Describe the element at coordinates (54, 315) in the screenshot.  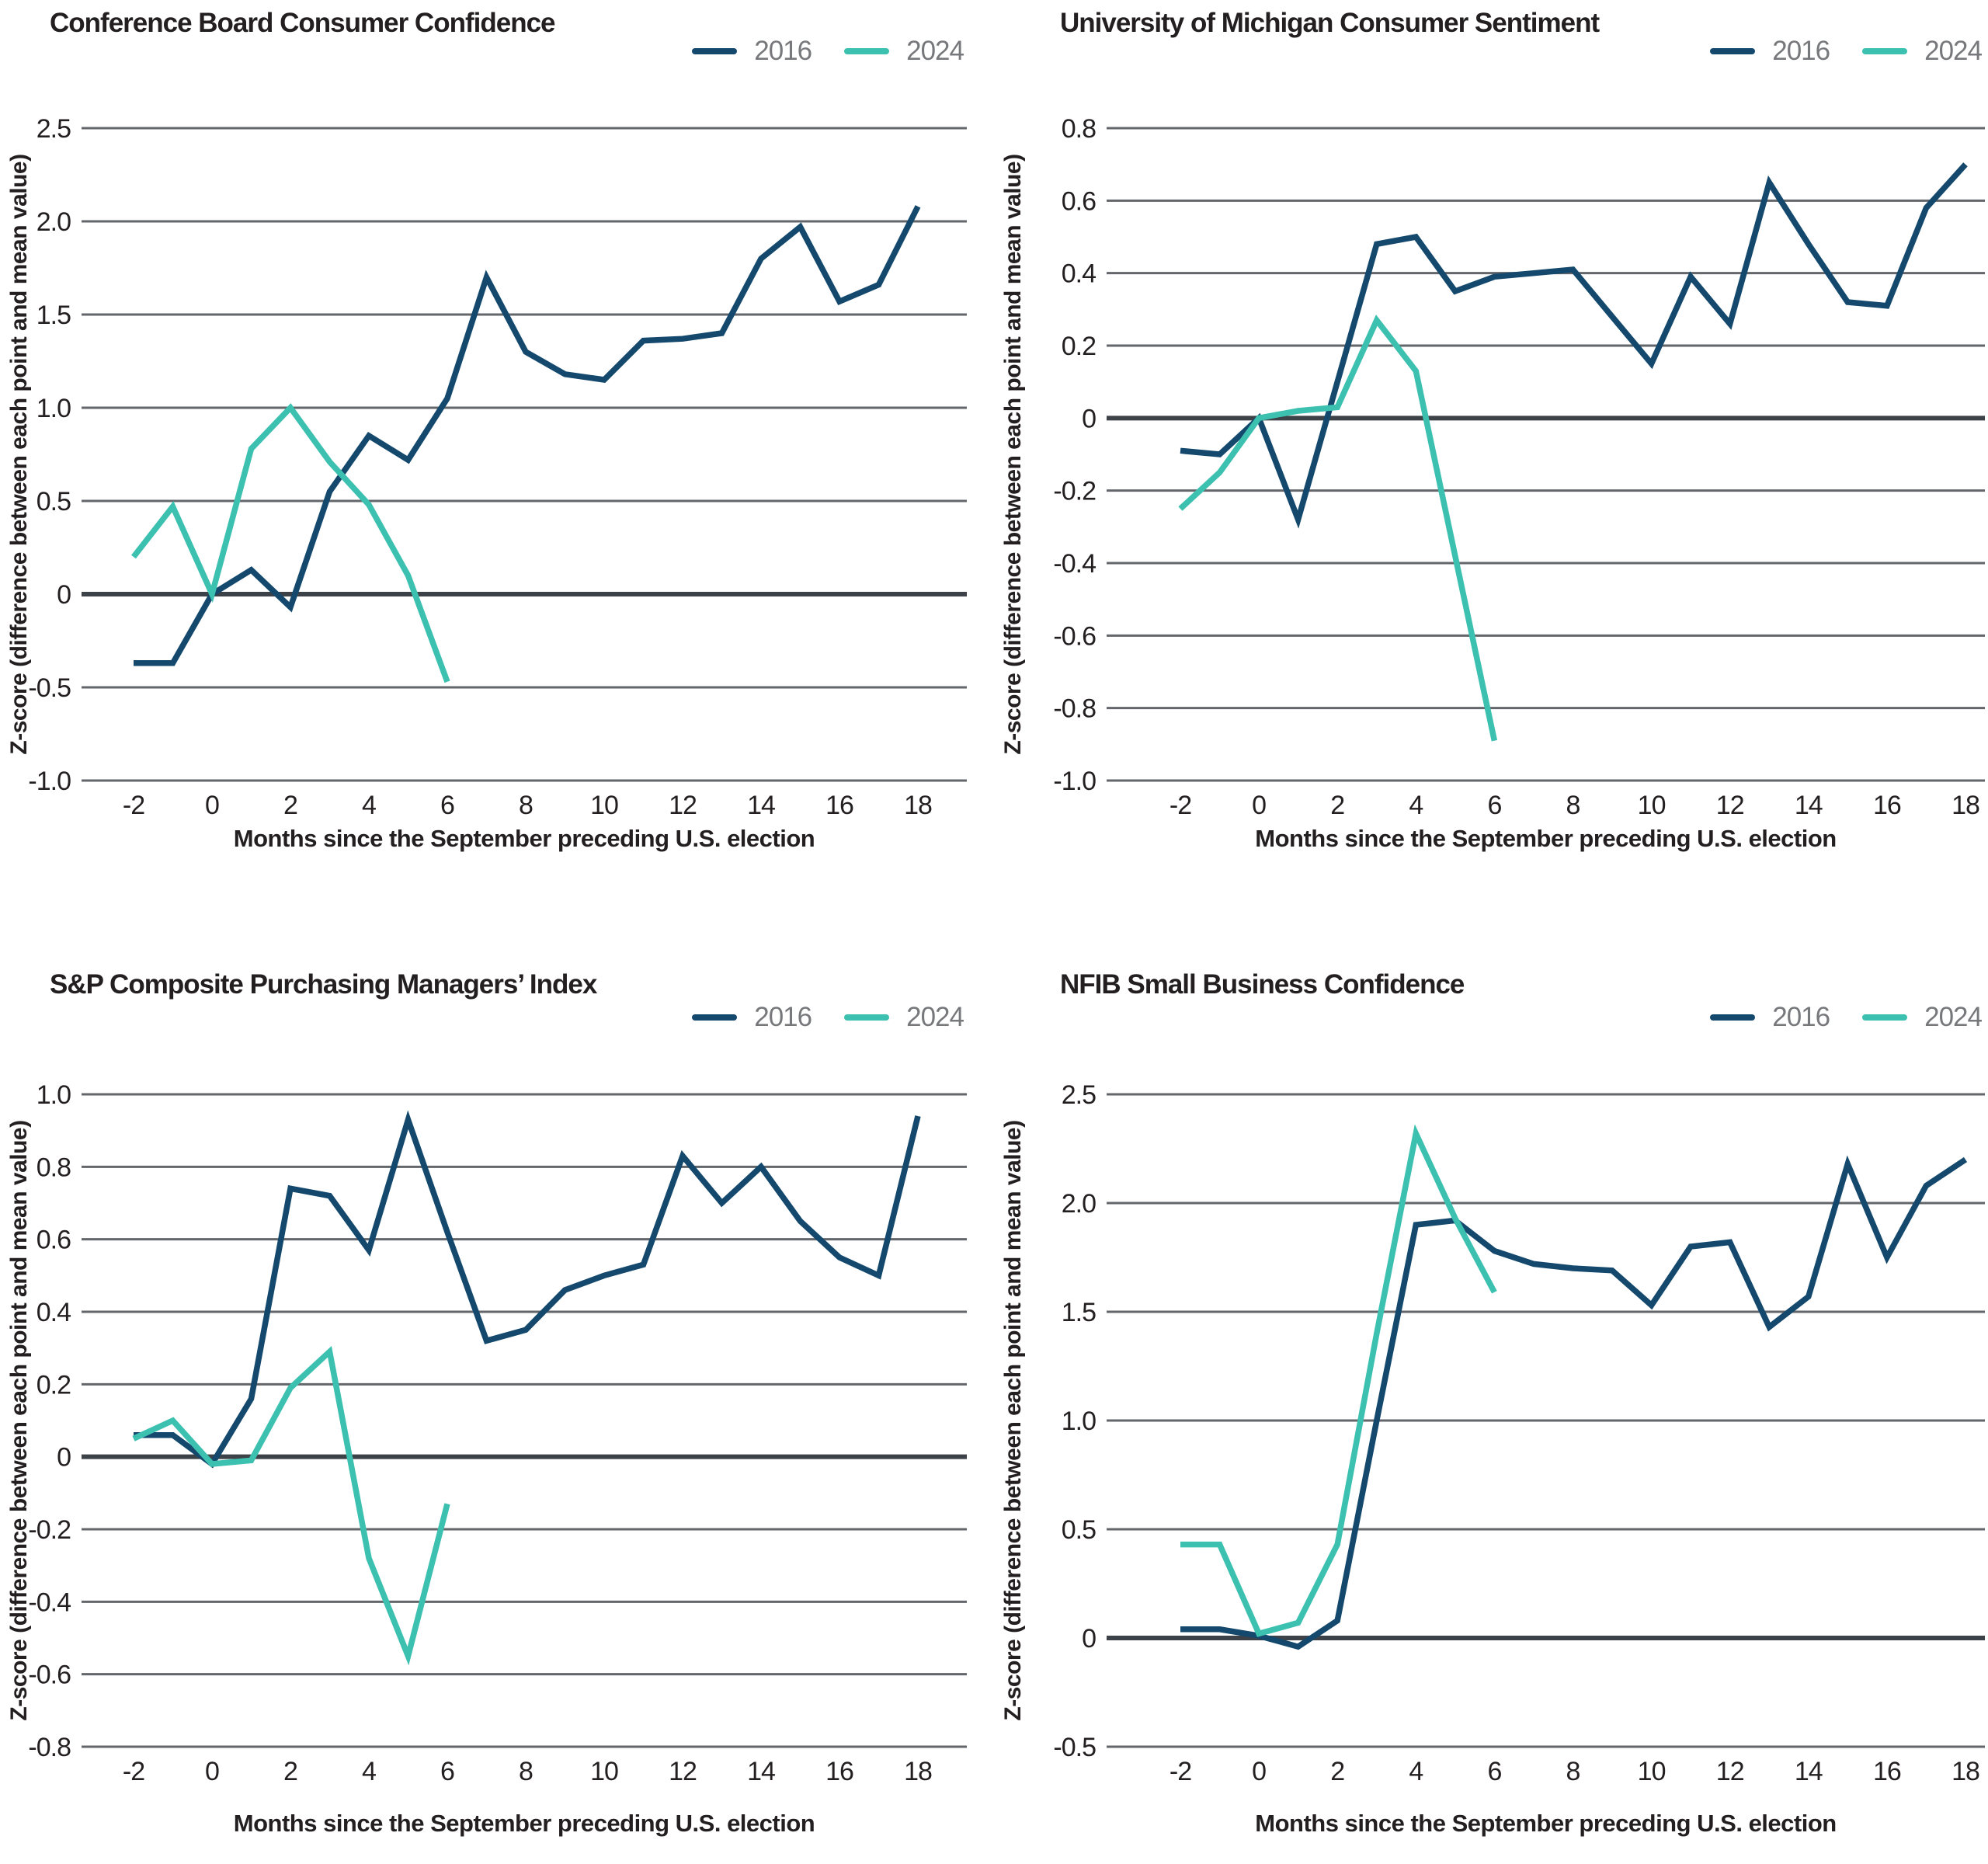
I see `y-tick-label: 1.5` at that location.